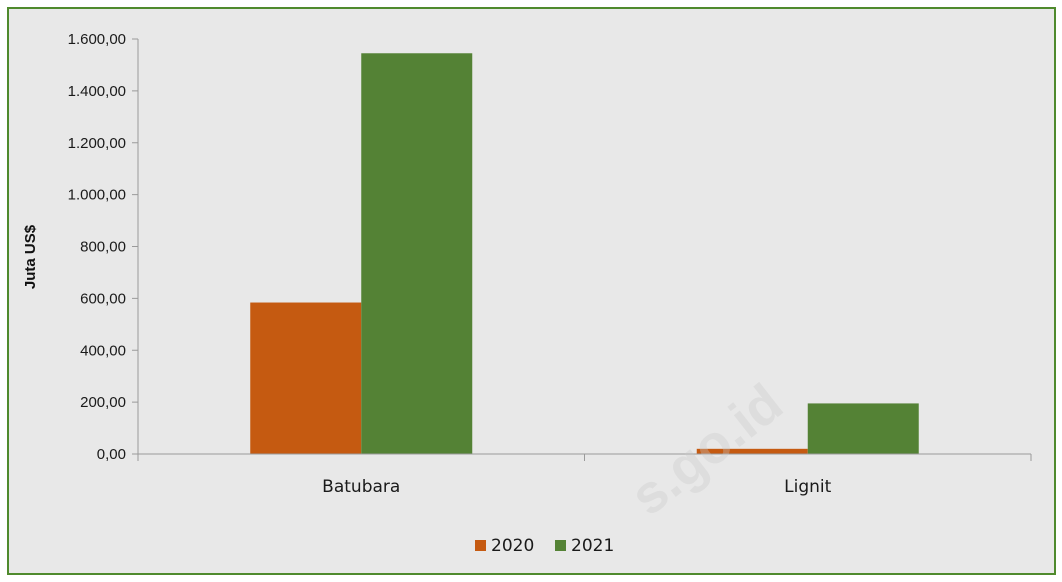 The height and width of the screenshot is (582, 1062). I want to click on y-tick-label: 200,00, so click(103, 402).